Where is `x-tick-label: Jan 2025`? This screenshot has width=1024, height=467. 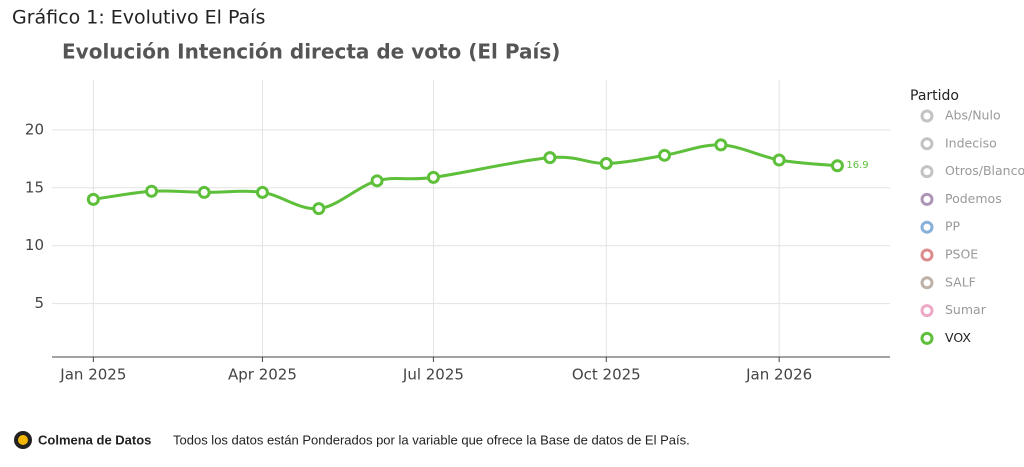 x-tick-label: Jan 2025 is located at coordinates (92, 375).